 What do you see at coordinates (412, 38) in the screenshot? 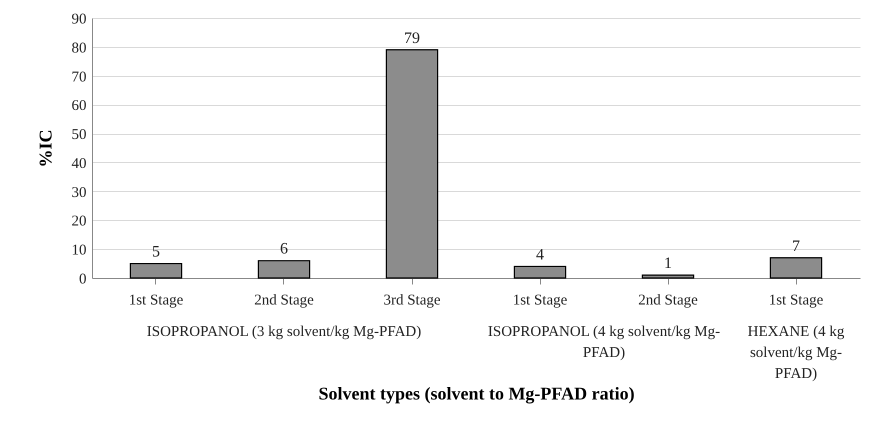
I see `data-label: 79` at bounding box center [412, 38].